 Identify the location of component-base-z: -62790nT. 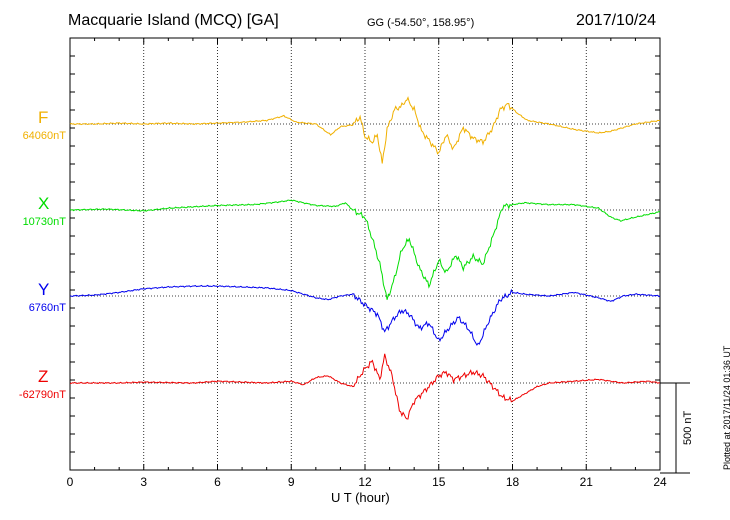
(42, 395).